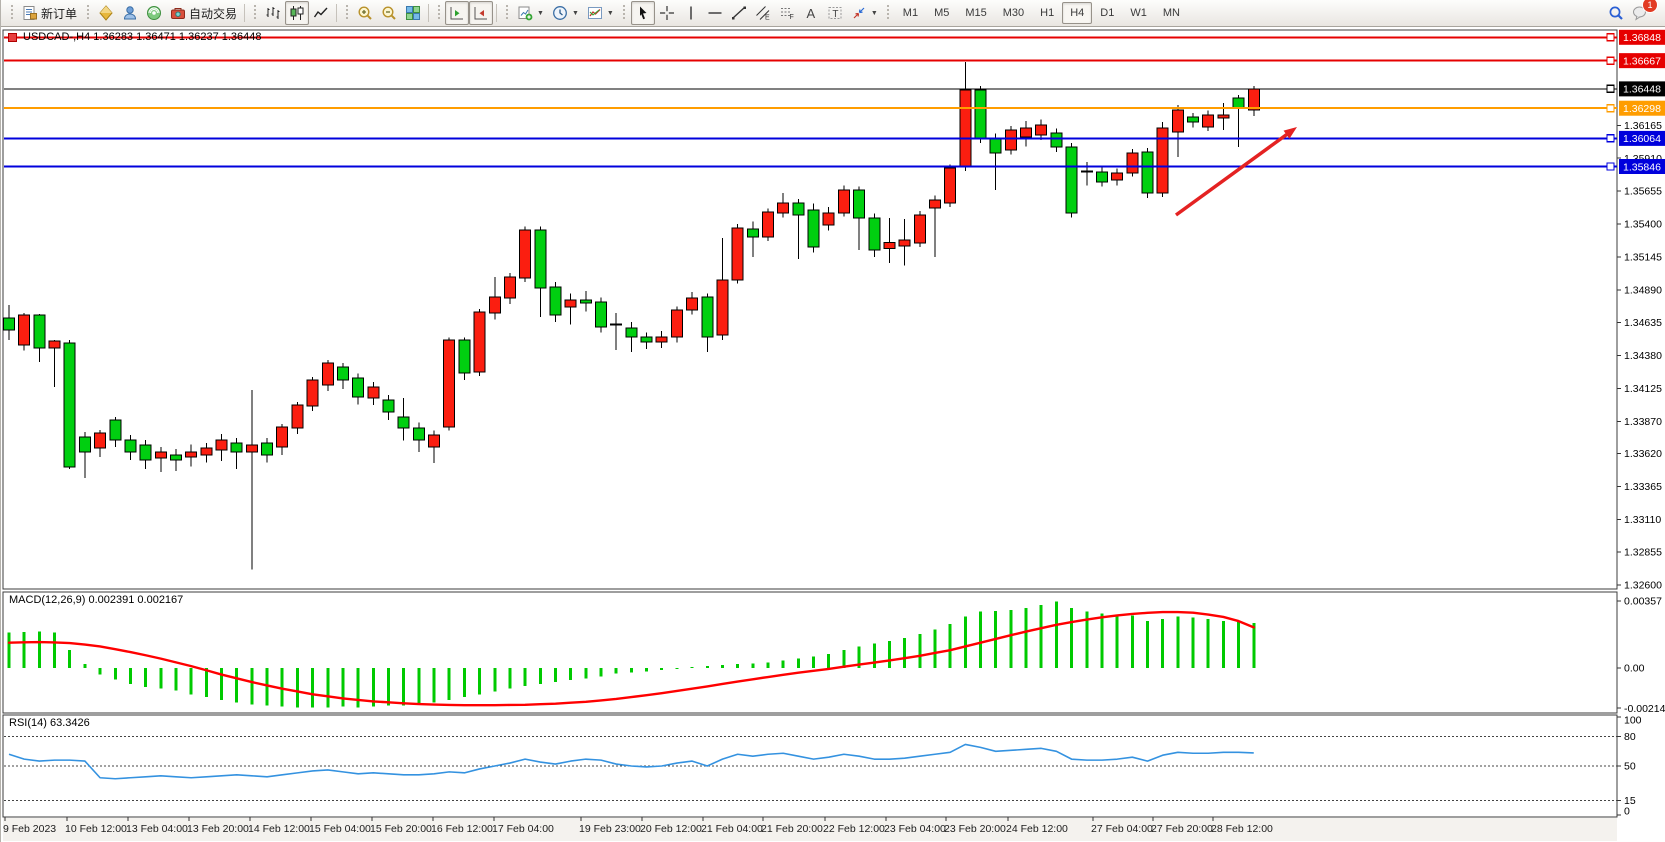 This screenshot has width=1665, height=842. I want to click on timeframe-m30-button: M30, so click(1013, 13).